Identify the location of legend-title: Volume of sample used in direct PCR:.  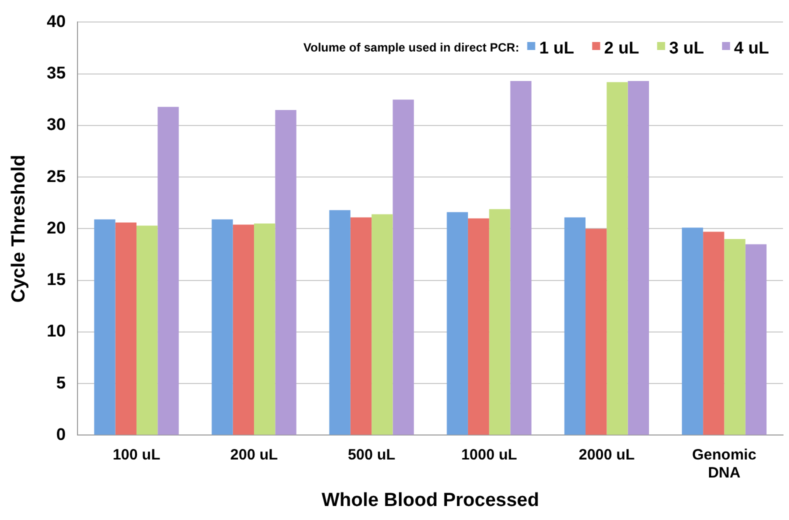
(411, 47).